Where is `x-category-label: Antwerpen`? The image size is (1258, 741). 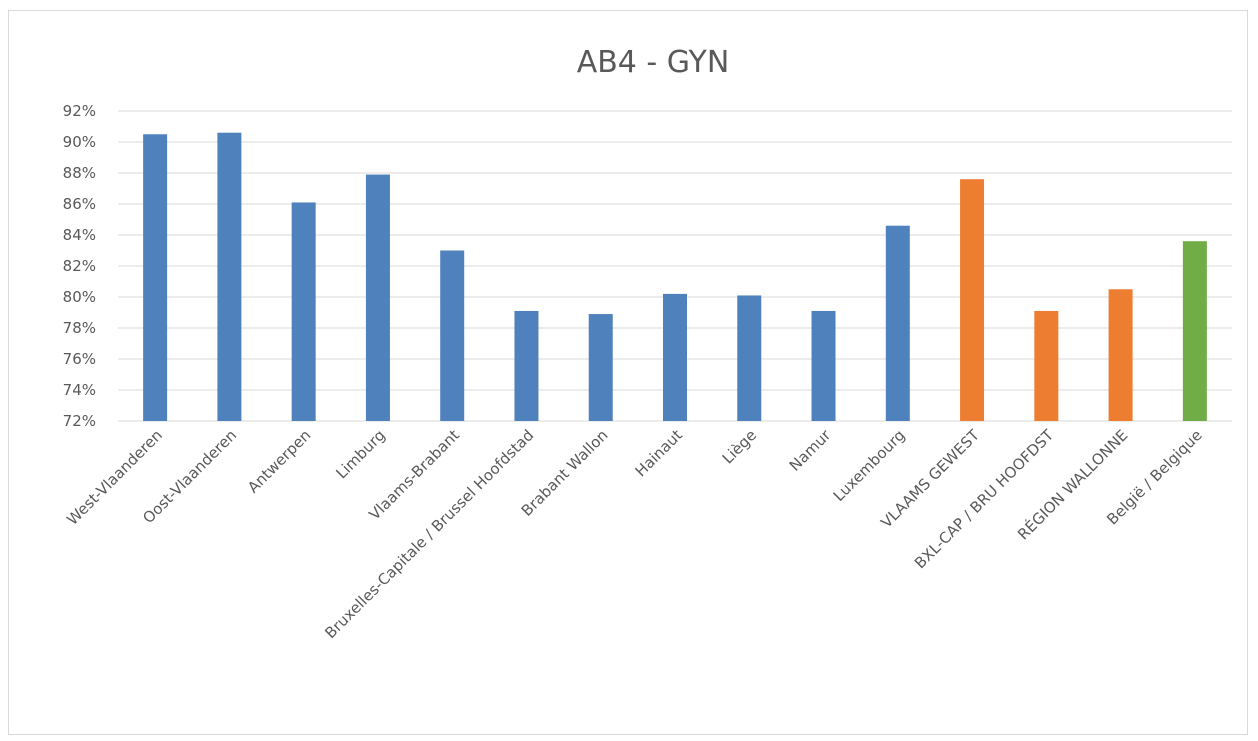 x-category-label: Antwerpen is located at coordinates (279, 461).